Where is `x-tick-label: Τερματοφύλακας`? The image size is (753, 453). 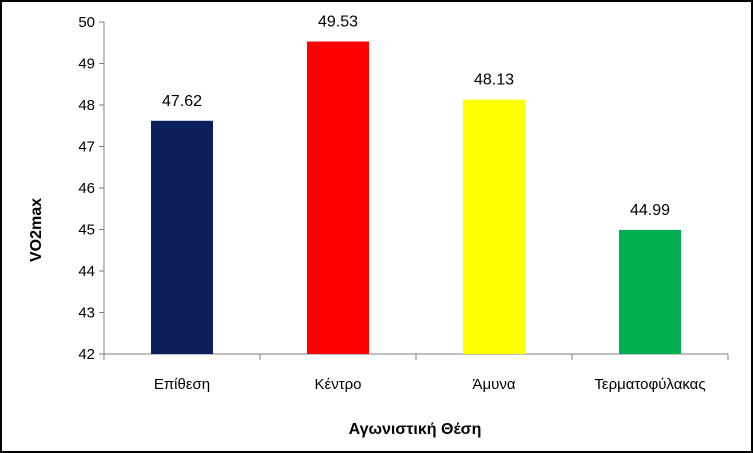
x-tick-label: Τερματοφύλακας is located at coordinates (649, 384).